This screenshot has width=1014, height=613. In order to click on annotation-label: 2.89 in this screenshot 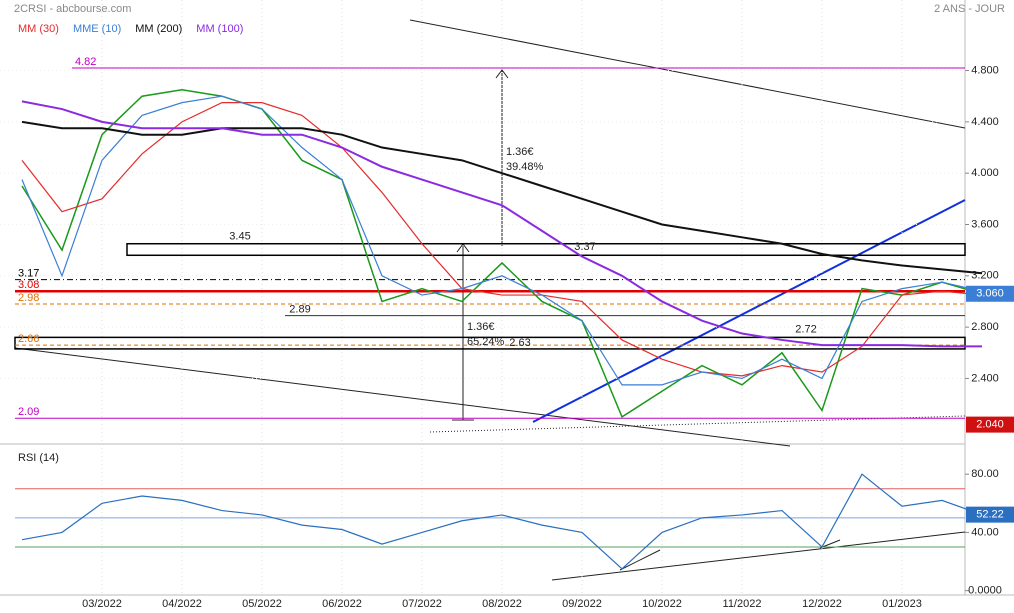, I will do `click(299, 309)`.